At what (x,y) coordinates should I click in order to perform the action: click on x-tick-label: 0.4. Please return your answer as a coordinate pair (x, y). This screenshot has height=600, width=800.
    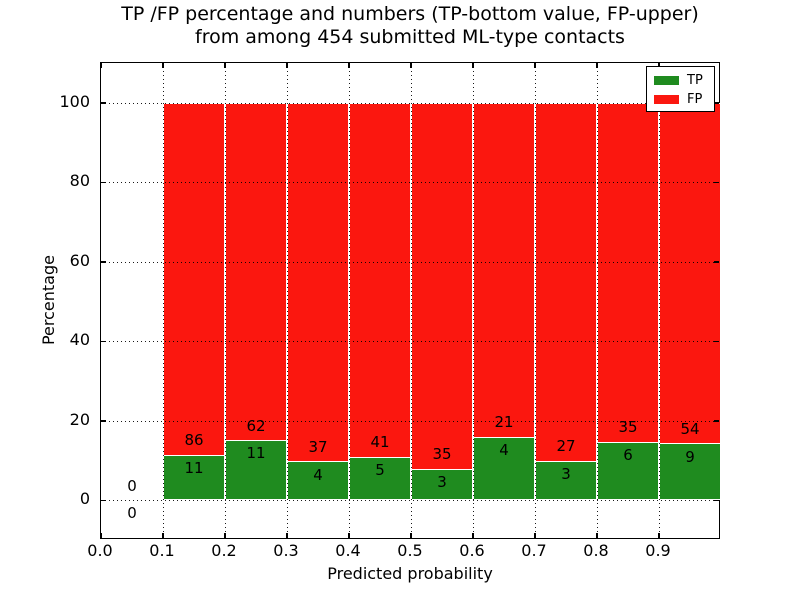
    Looking at the image, I should click on (348, 550).